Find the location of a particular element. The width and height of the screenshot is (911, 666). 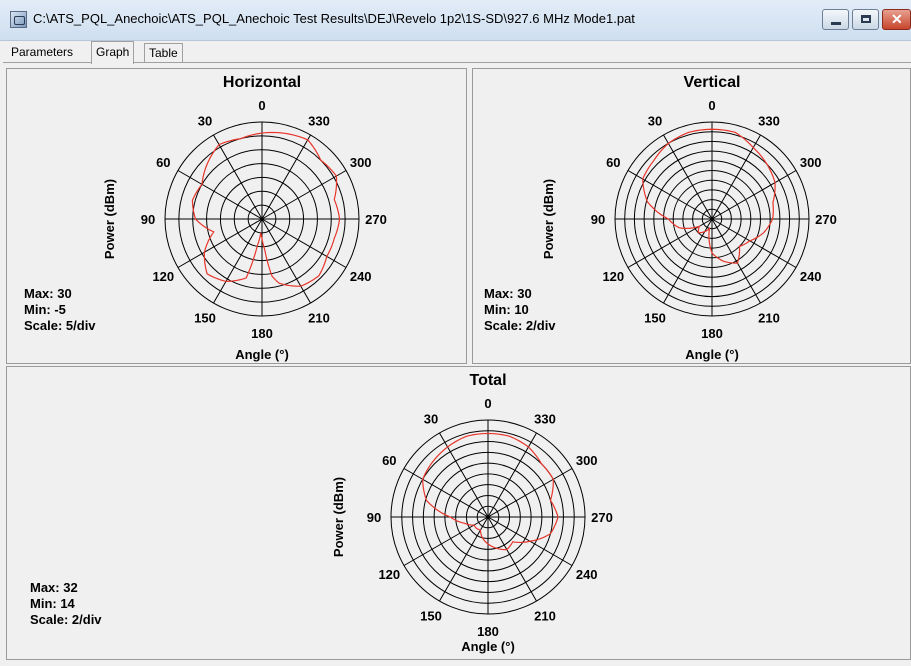

maximize-button is located at coordinates (865, 19).